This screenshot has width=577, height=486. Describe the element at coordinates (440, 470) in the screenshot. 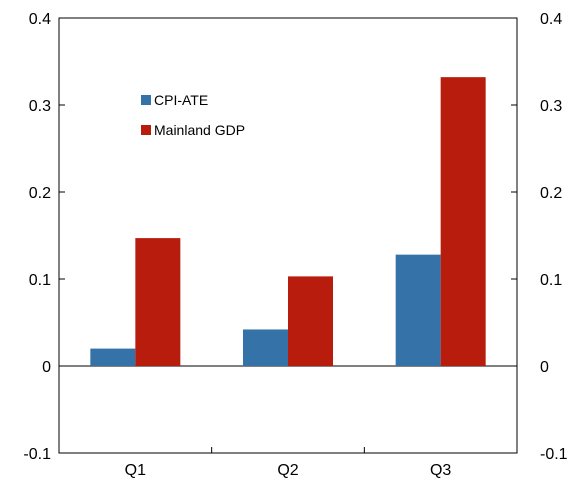

I see `x-tick-label: Q3` at that location.